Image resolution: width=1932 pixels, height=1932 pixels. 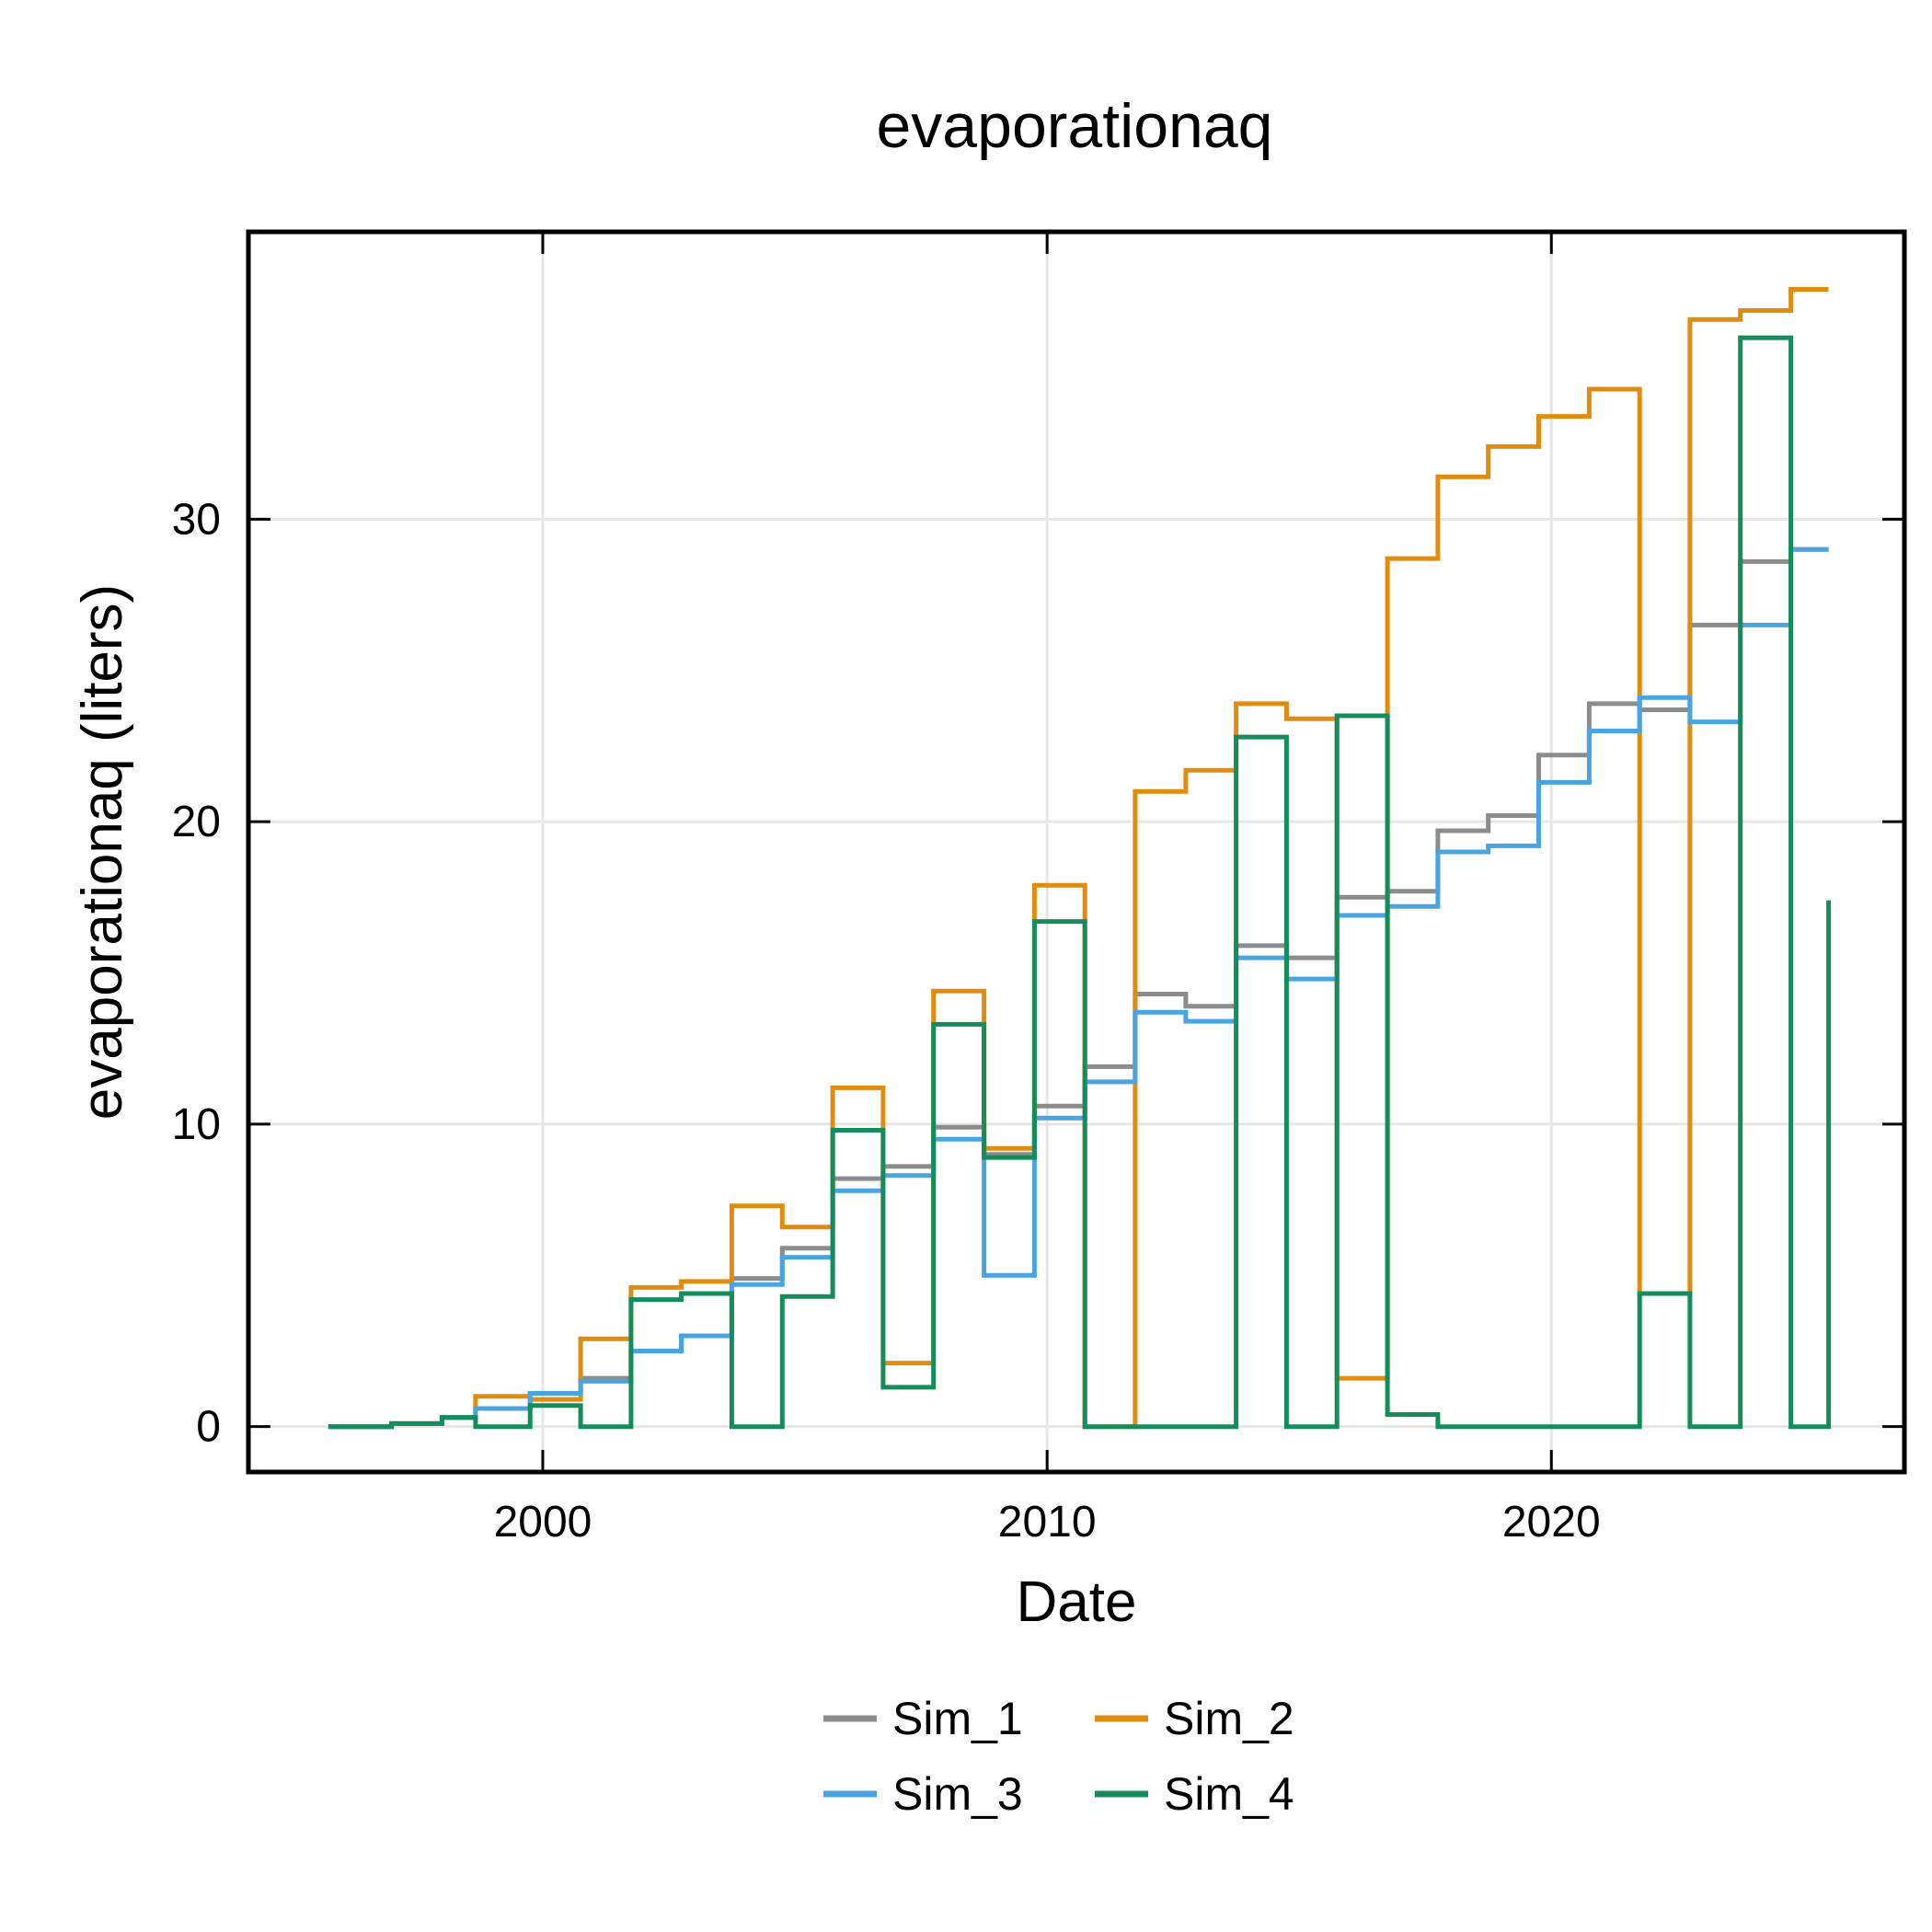 I want to click on y-tick-label: 20, so click(x=196, y=822).